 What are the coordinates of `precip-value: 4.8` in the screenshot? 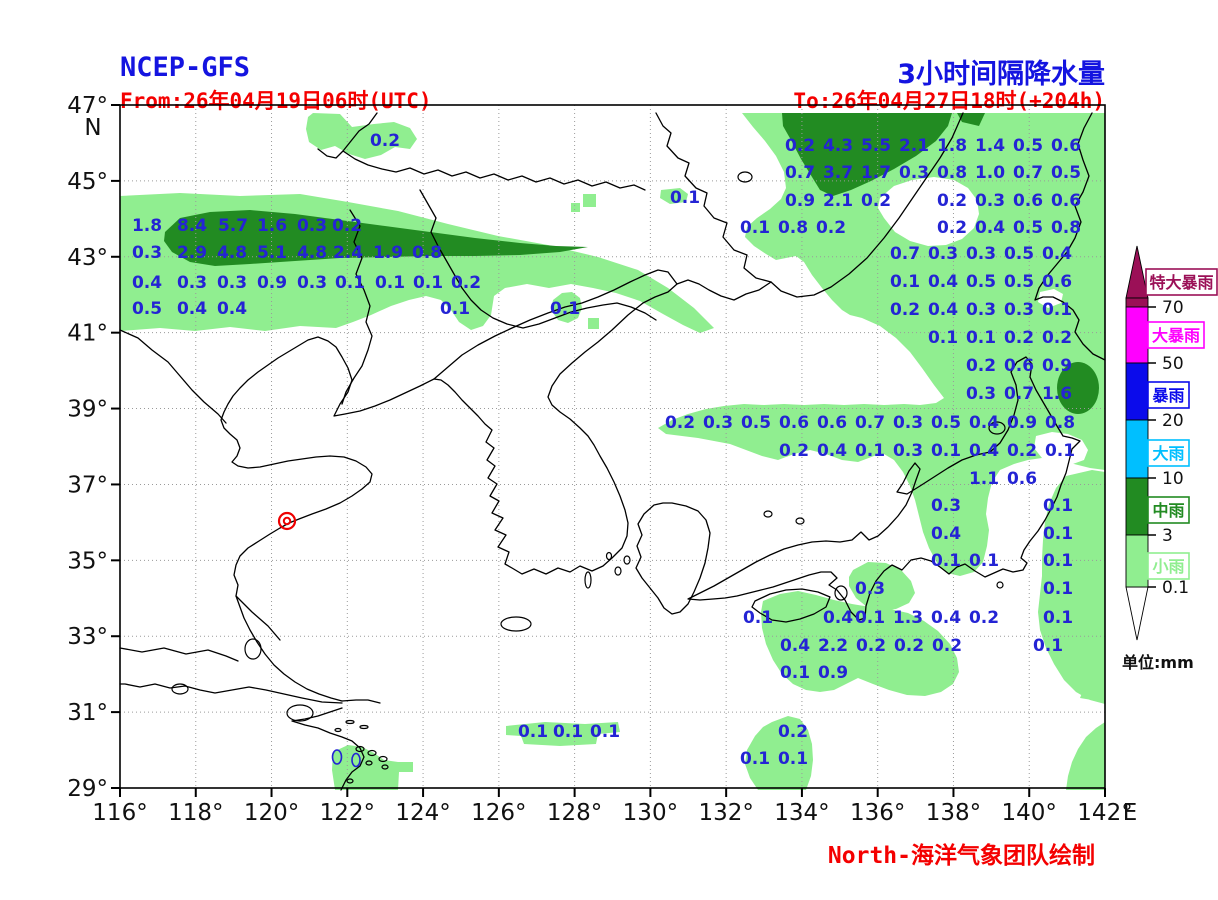 It's located at (232, 253).